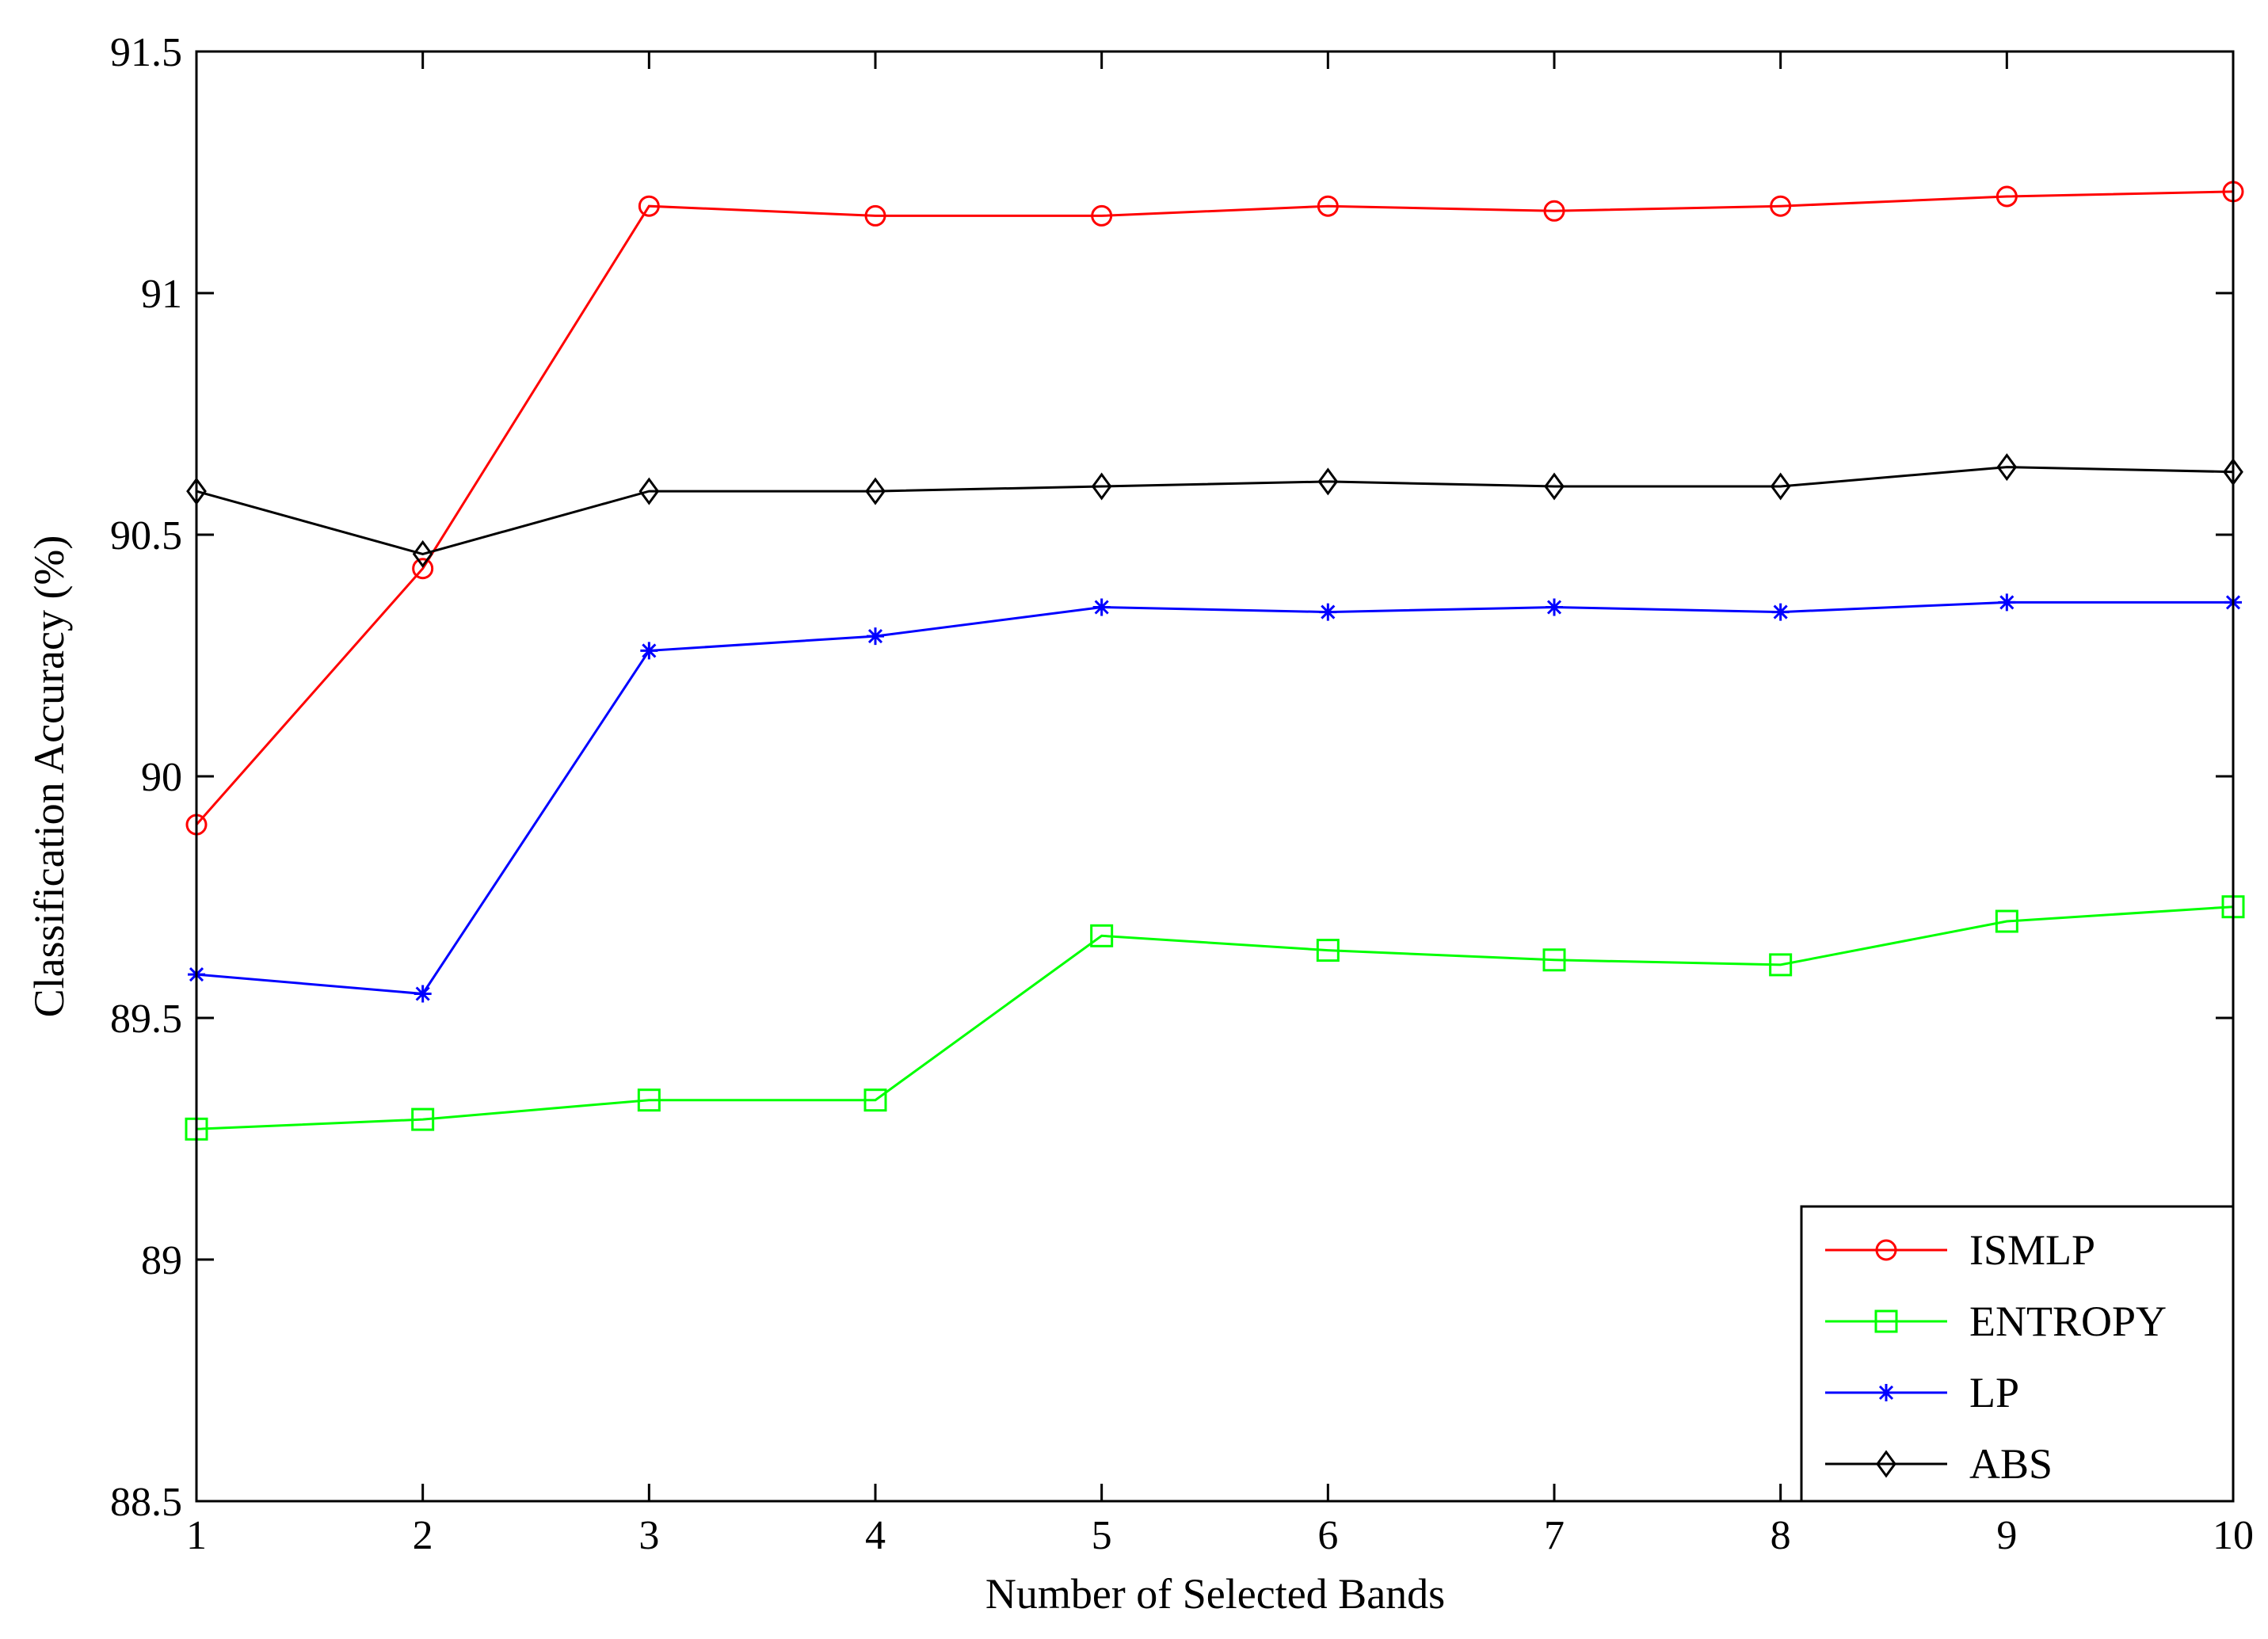  Describe the element at coordinates (161, 294) in the screenshot. I see `y-tick-label: 91` at that location.